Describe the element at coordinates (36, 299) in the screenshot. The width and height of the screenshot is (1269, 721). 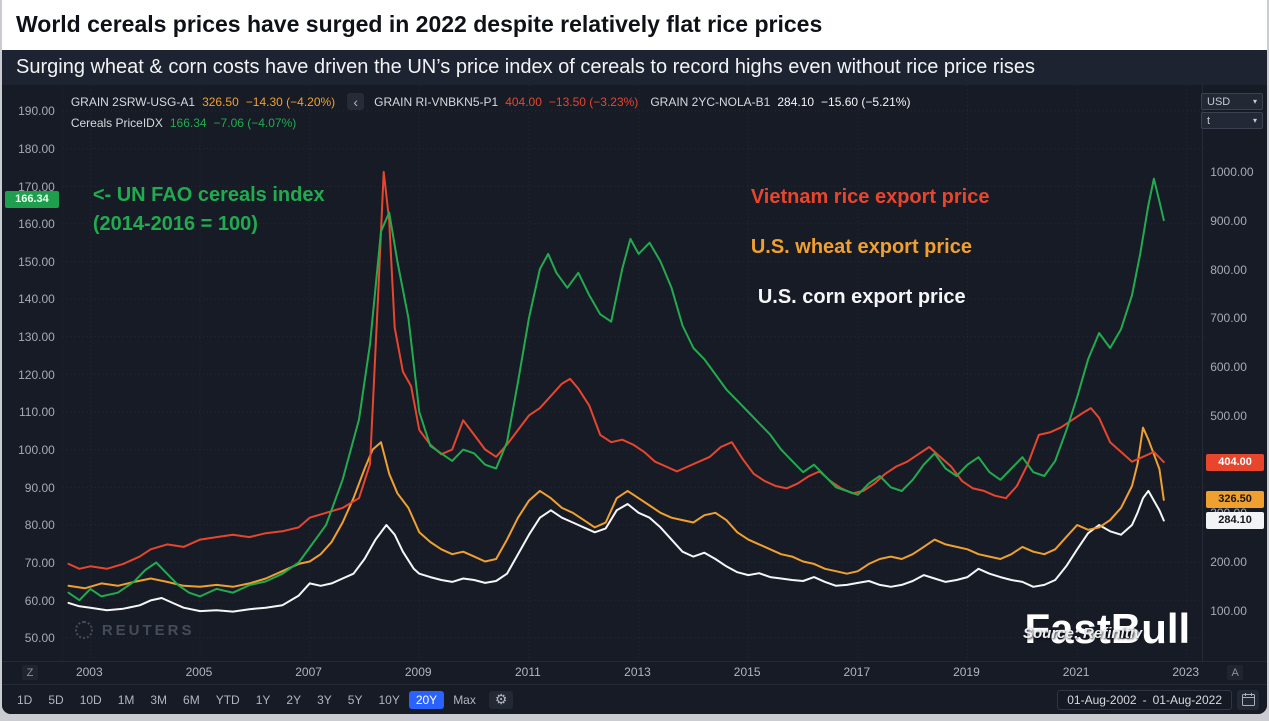
I see `axis-tick-label: 140.00` at that location.